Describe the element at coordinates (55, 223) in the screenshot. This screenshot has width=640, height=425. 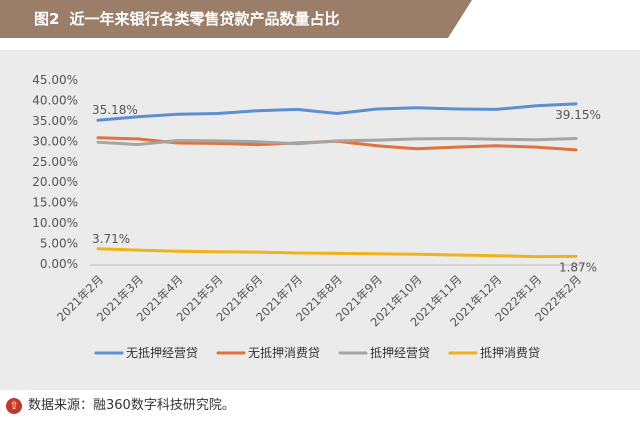
I see `y-tick-label: 10.00%` at that location.